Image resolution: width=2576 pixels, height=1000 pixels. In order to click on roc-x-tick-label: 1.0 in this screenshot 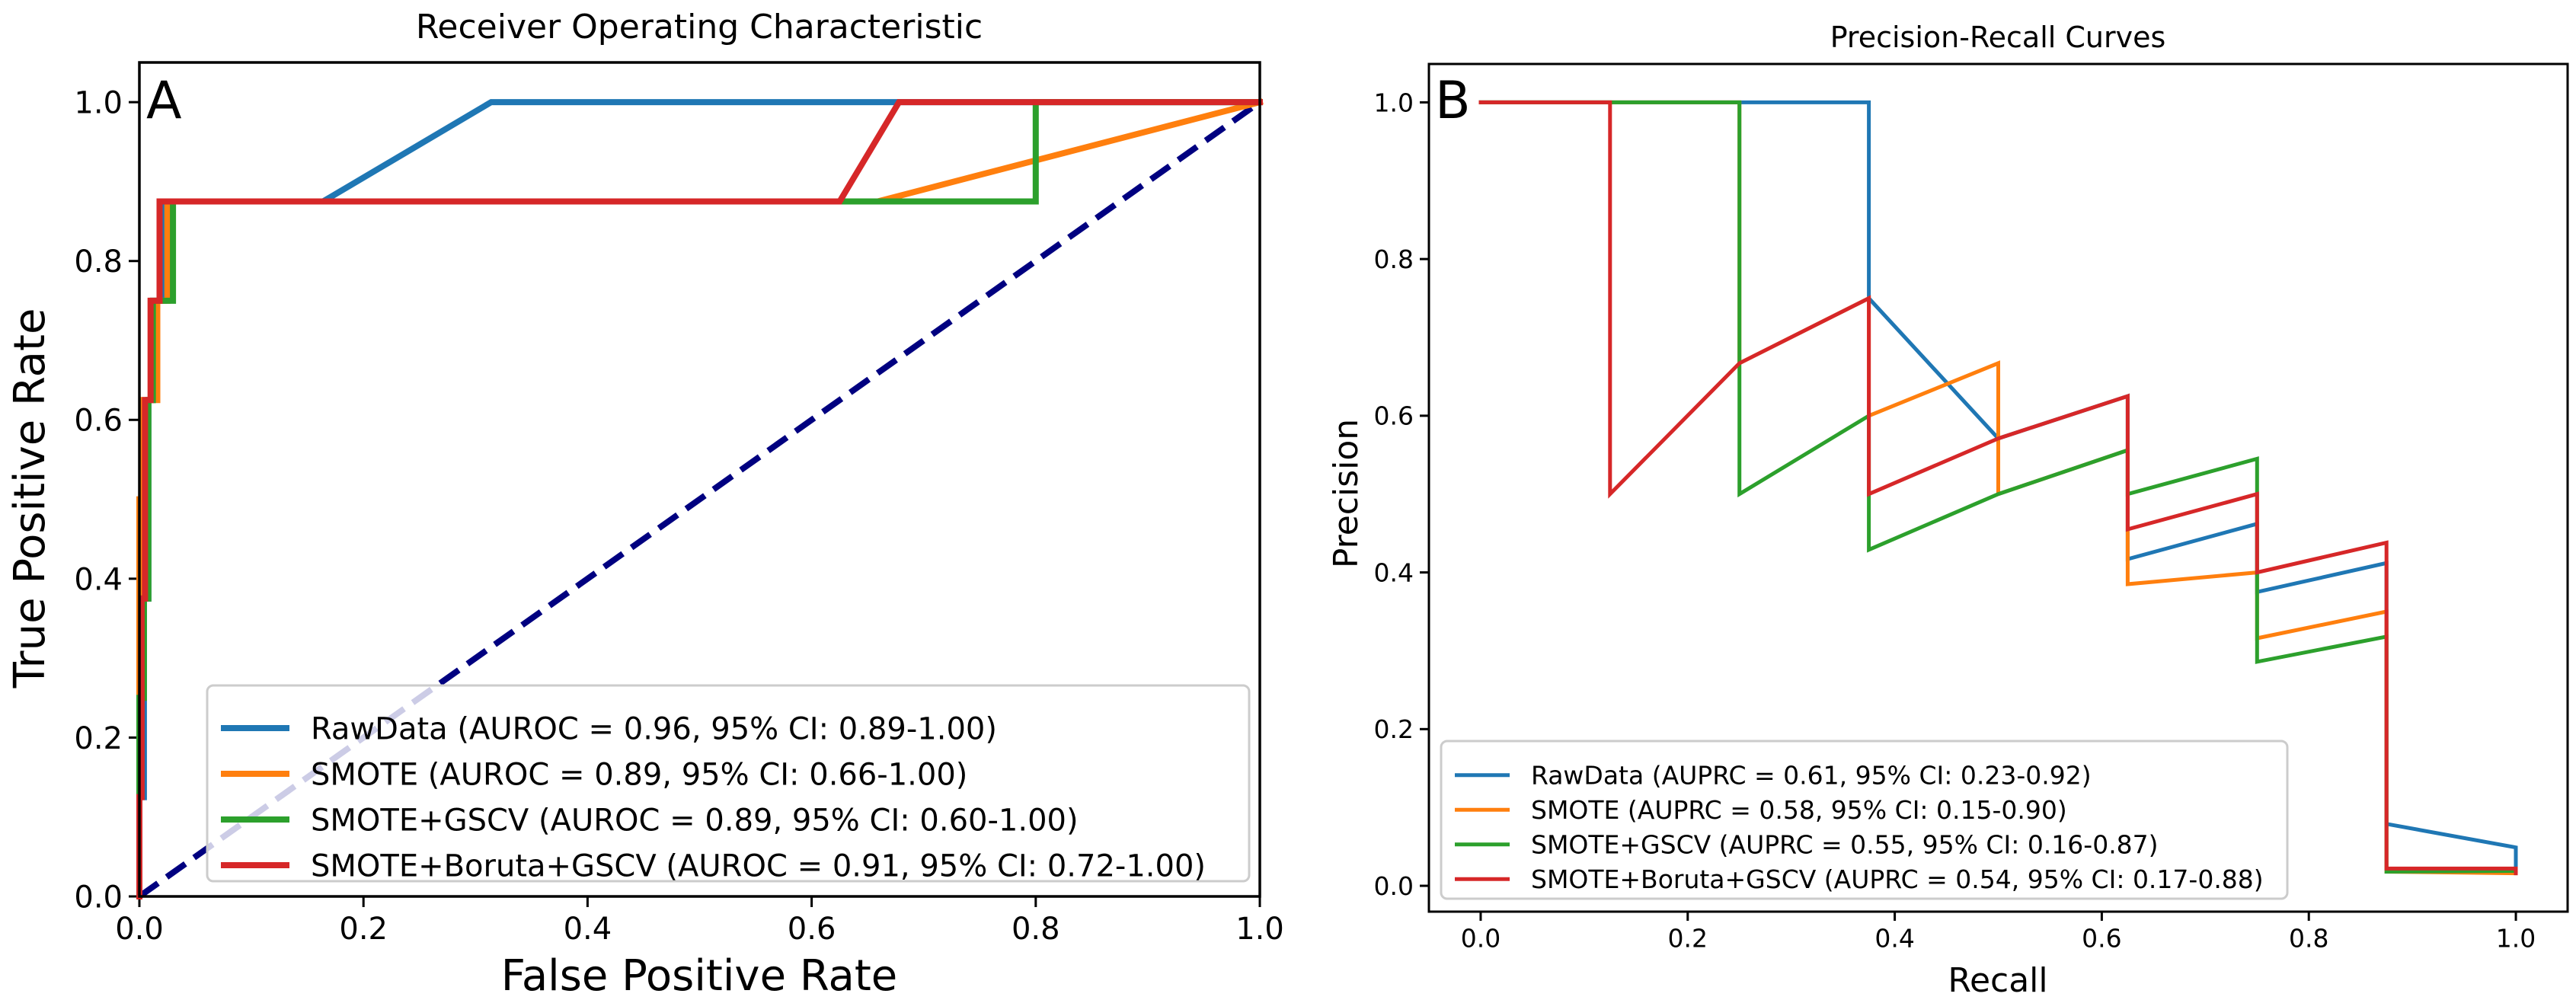, I will do `click(1259, 929)`.